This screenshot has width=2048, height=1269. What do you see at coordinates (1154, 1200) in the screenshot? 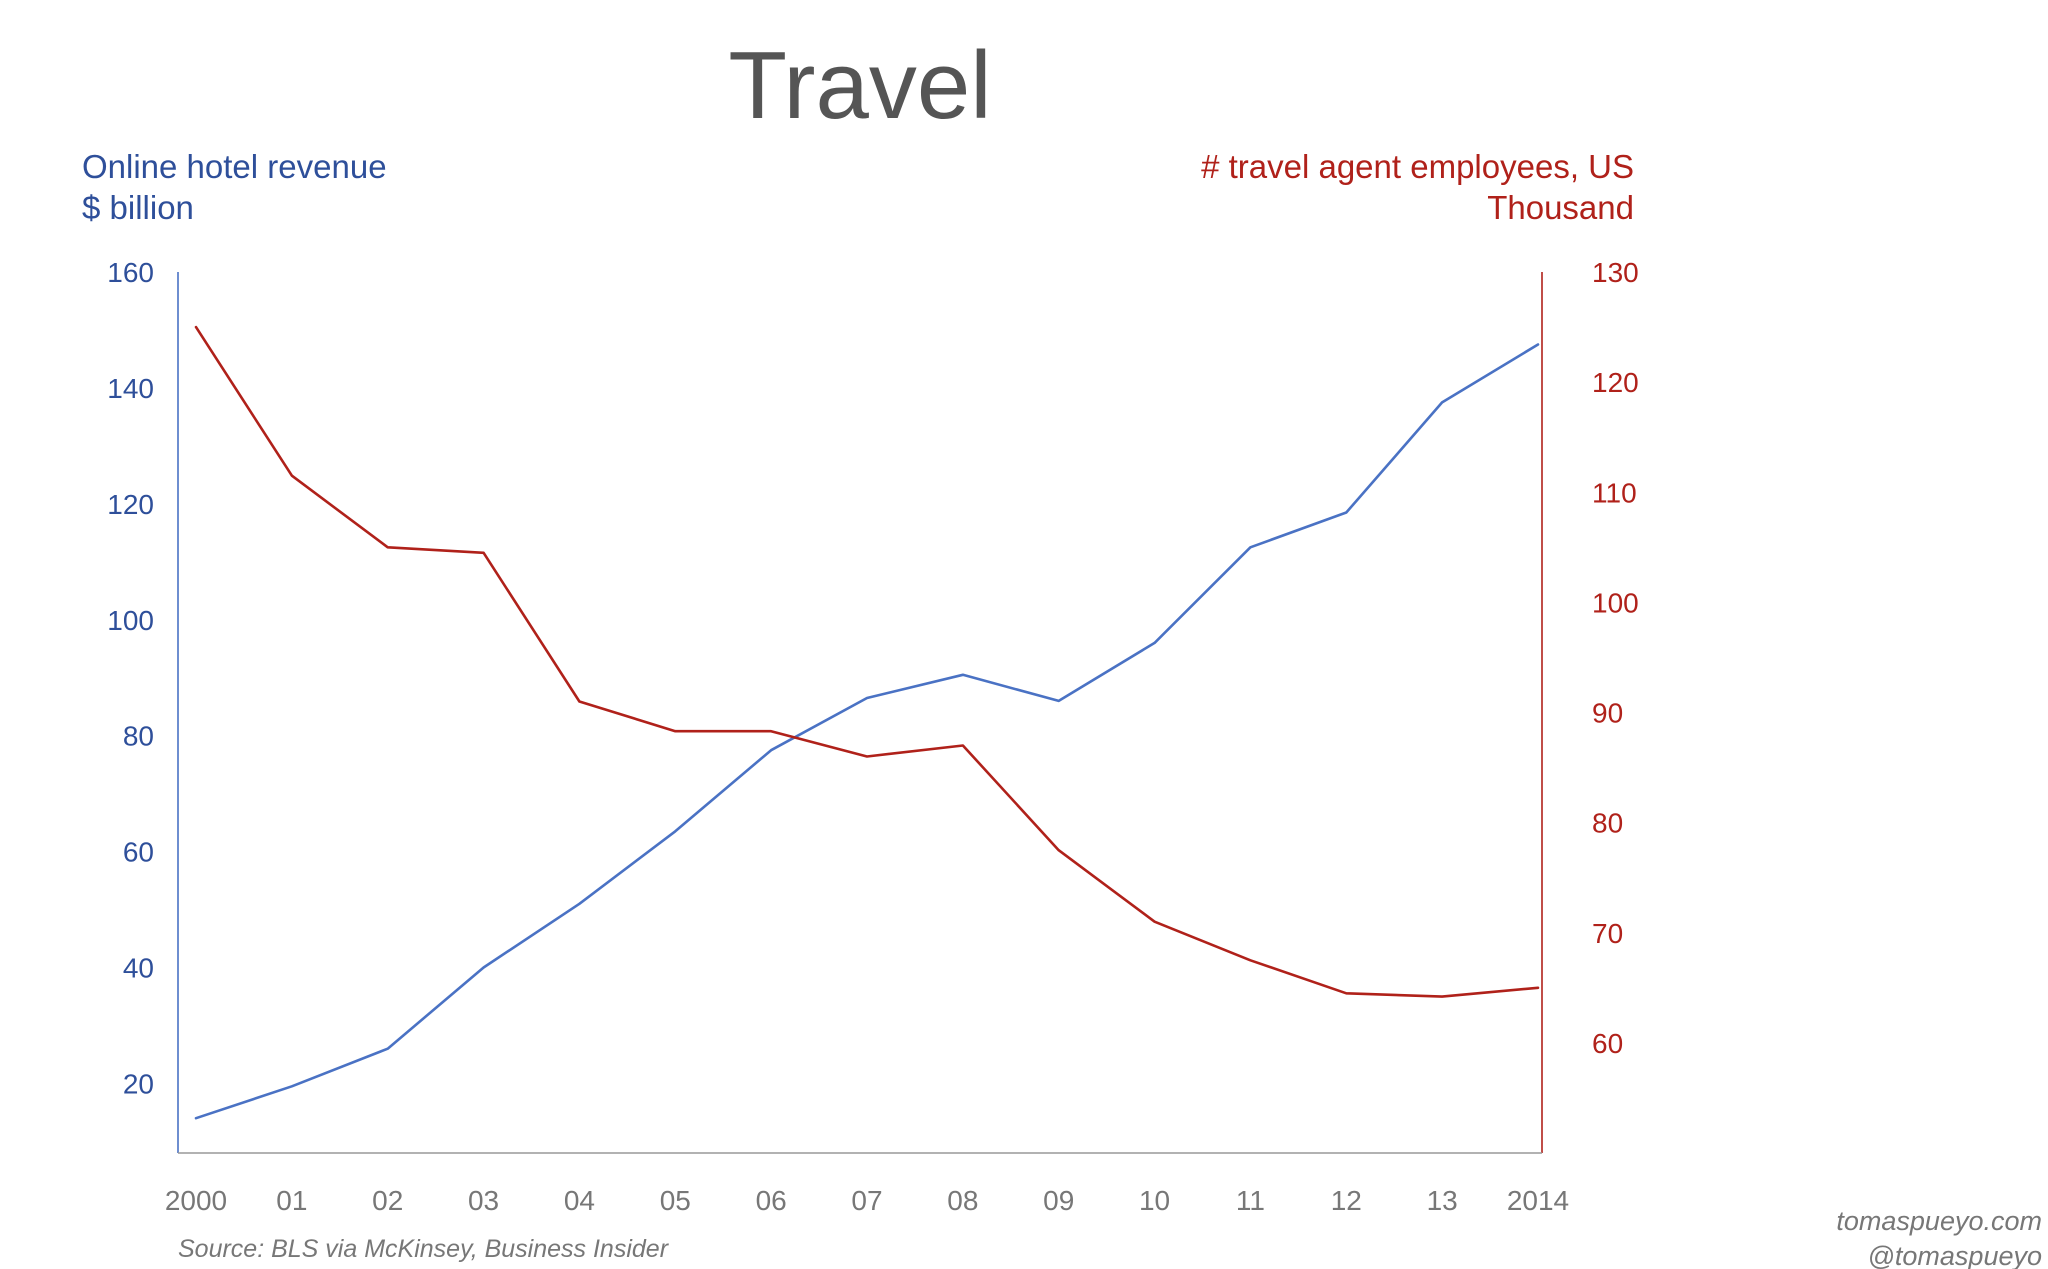
I see `x-axis-tick-label: 10` at bounding box center [1154, 1200].